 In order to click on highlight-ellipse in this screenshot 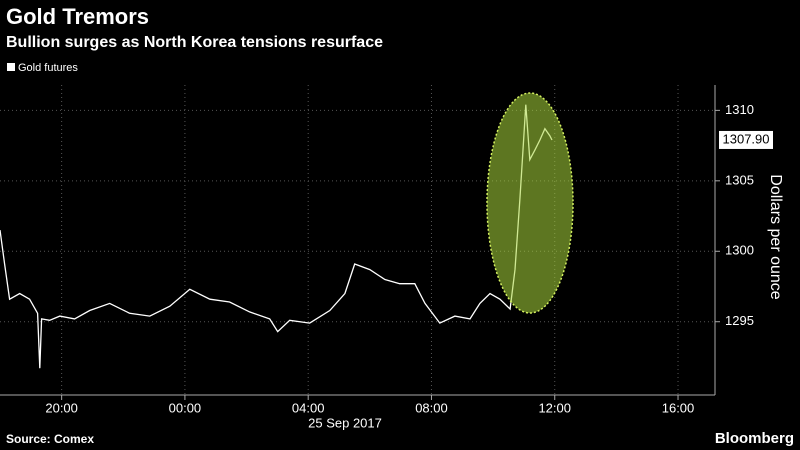, I will do `click(530, 203)`.